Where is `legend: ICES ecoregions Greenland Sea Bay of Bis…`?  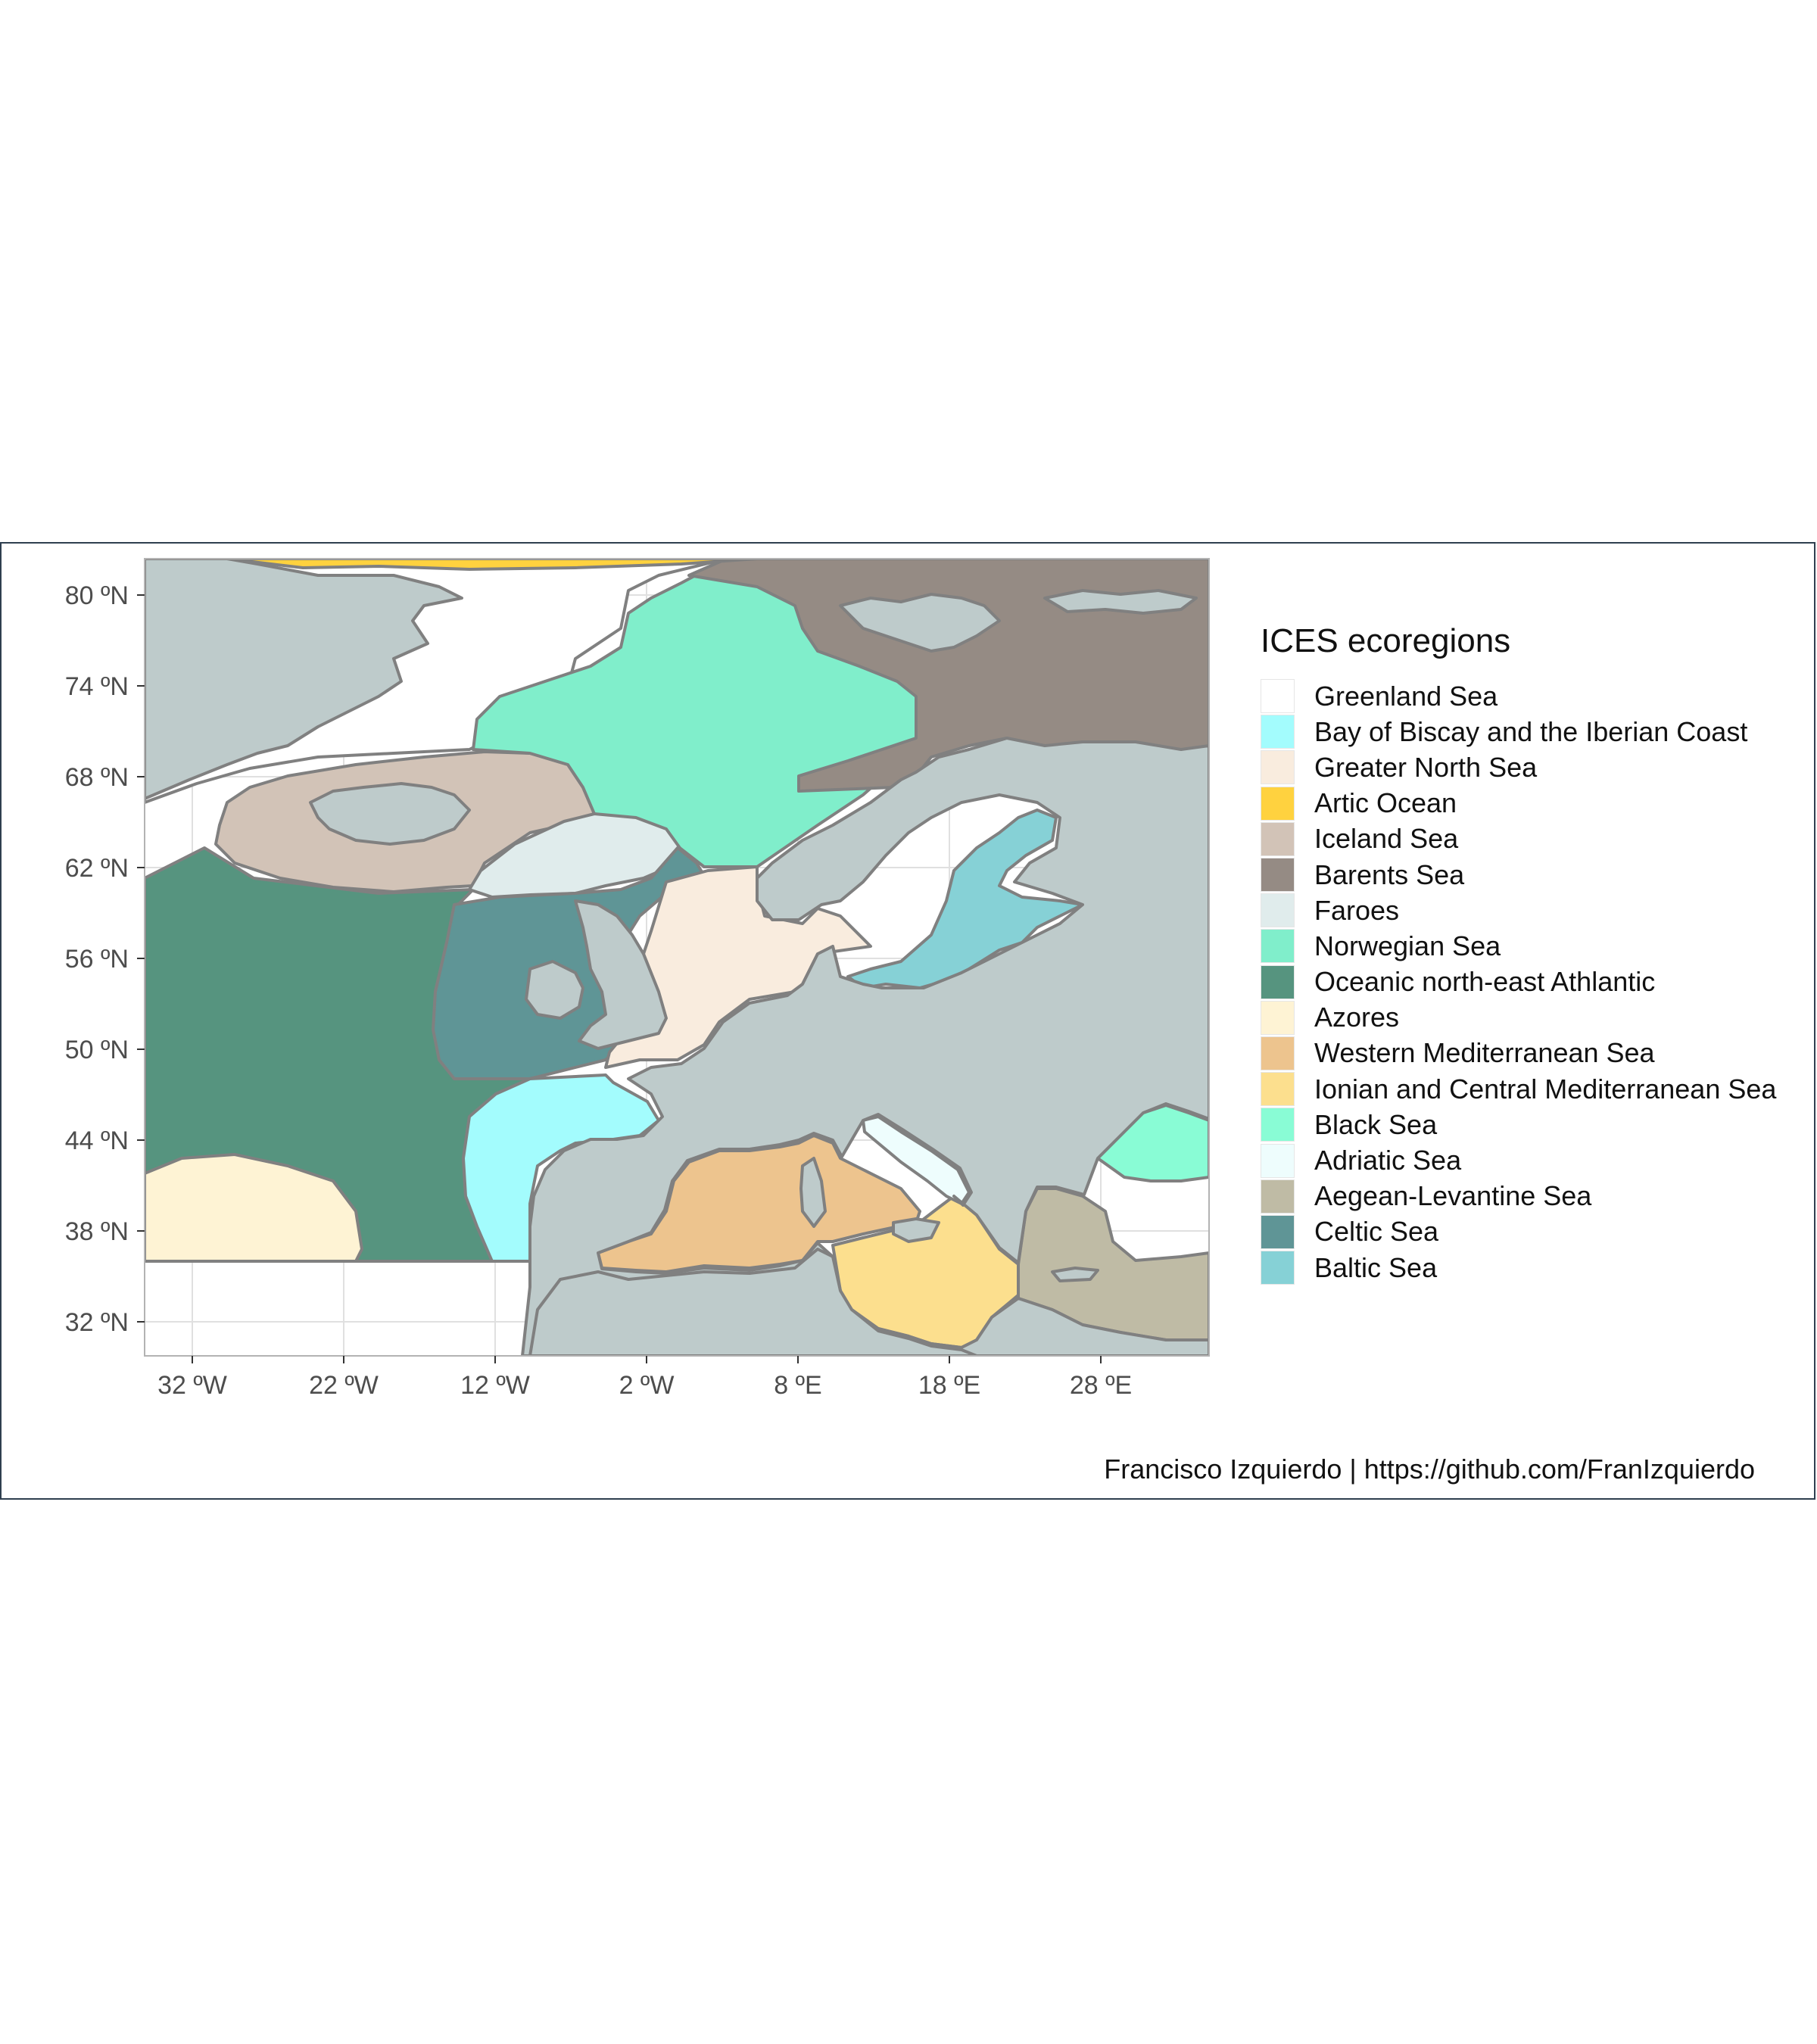
legend: ICES ecoregions Greenland Sea Bay of Bis… is located at coordinates (1518, 953).